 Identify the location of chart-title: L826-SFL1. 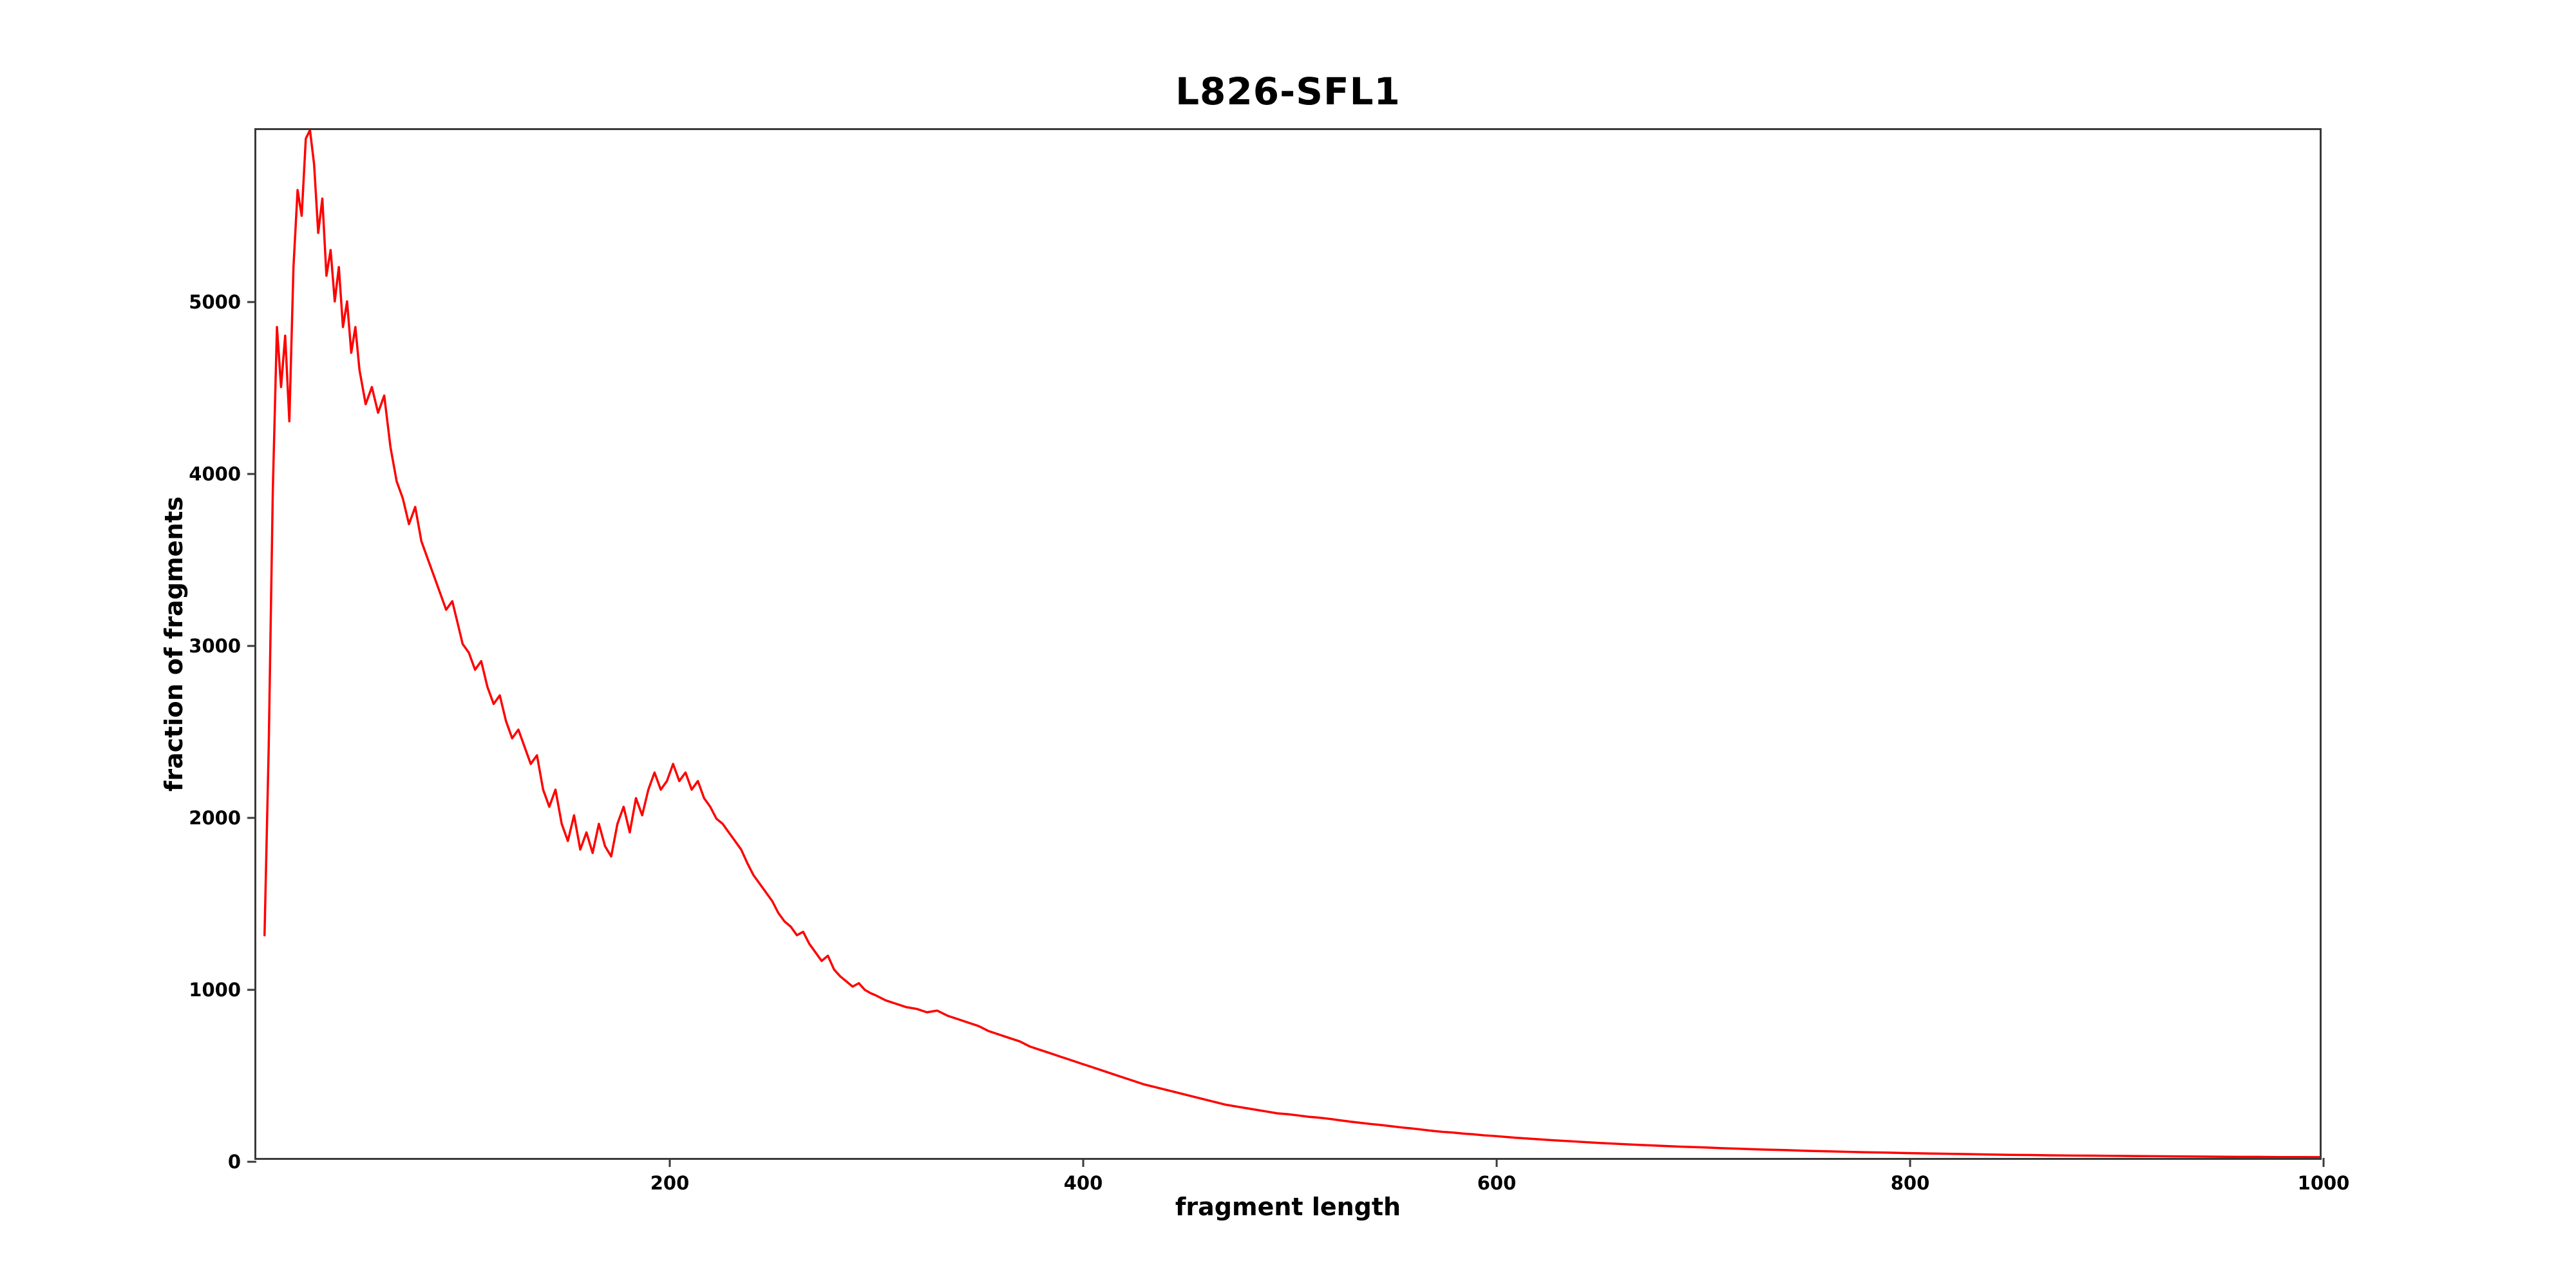
(1288, 92).